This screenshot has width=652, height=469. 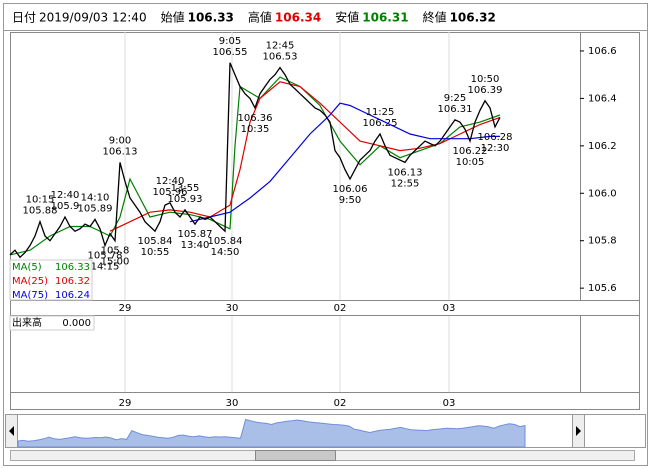 What do you see at coordinates (72, 267) in the screenshot?
I see `legend-value: 106.33` at bounding box center [72, 267].